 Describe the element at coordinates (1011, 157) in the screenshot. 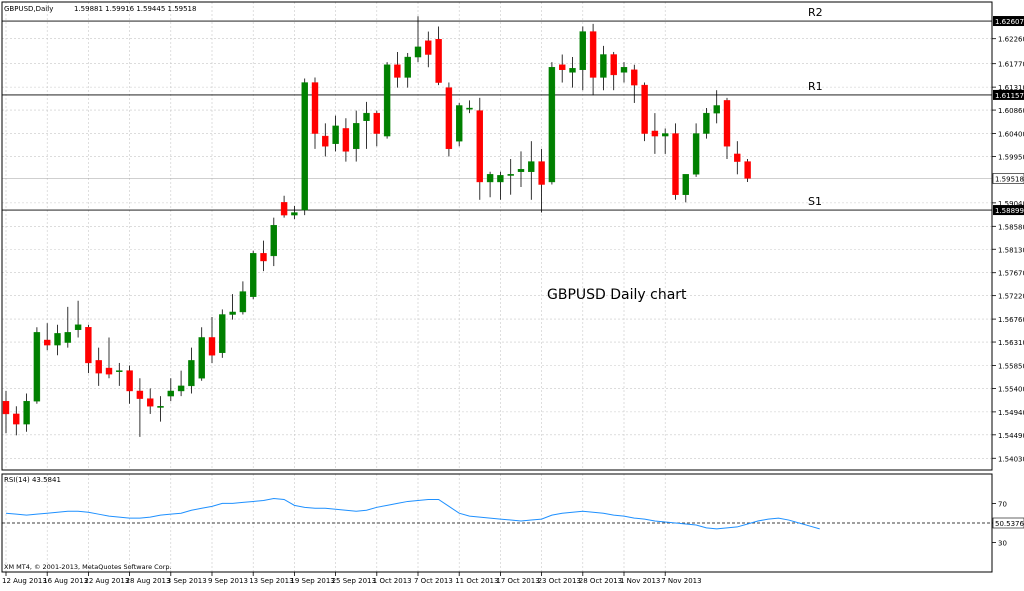

I see `price-tick-label: 1.59950` at that location.